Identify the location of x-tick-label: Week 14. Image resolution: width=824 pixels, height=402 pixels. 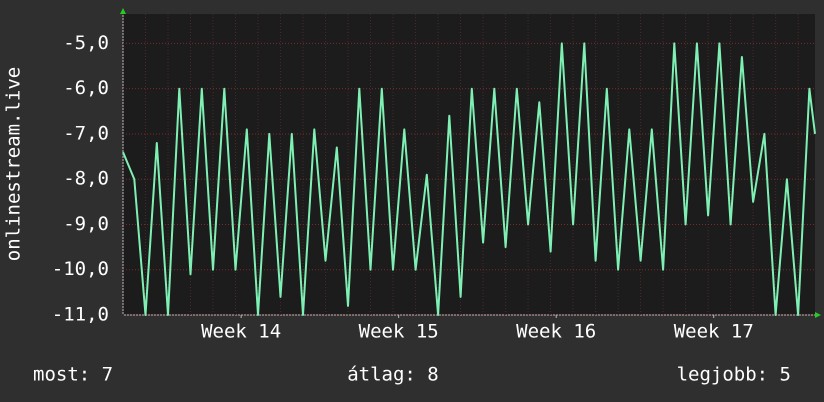
(241, 332).